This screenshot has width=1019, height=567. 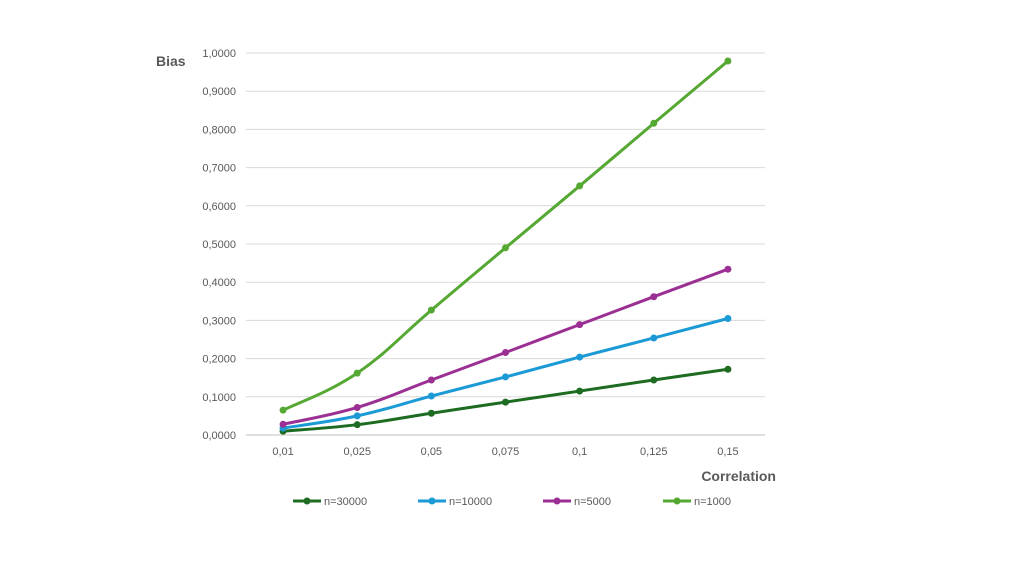 I want to click on series-n5000, so click(x=505, y=346).